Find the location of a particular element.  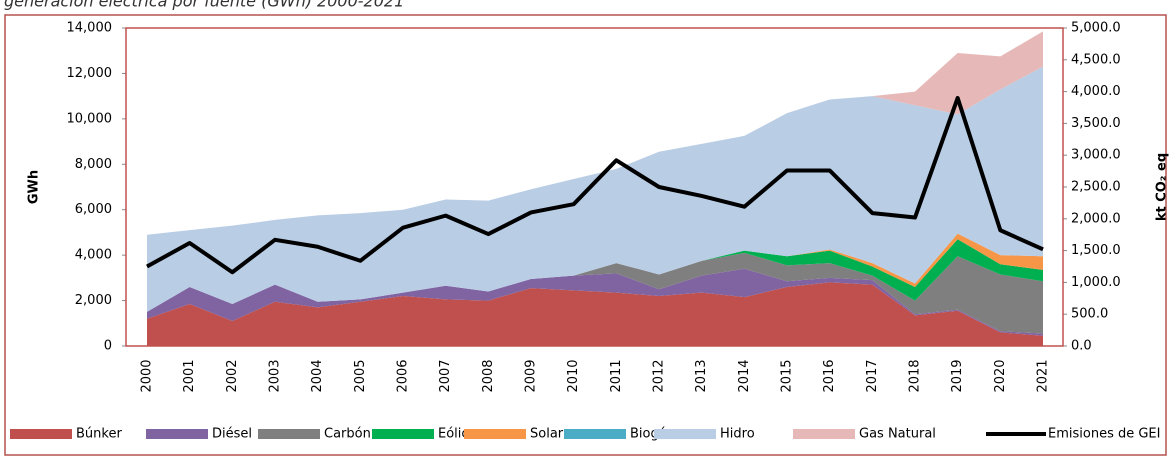

x-tick-label: 2006 is located at coordinates (403, 375).